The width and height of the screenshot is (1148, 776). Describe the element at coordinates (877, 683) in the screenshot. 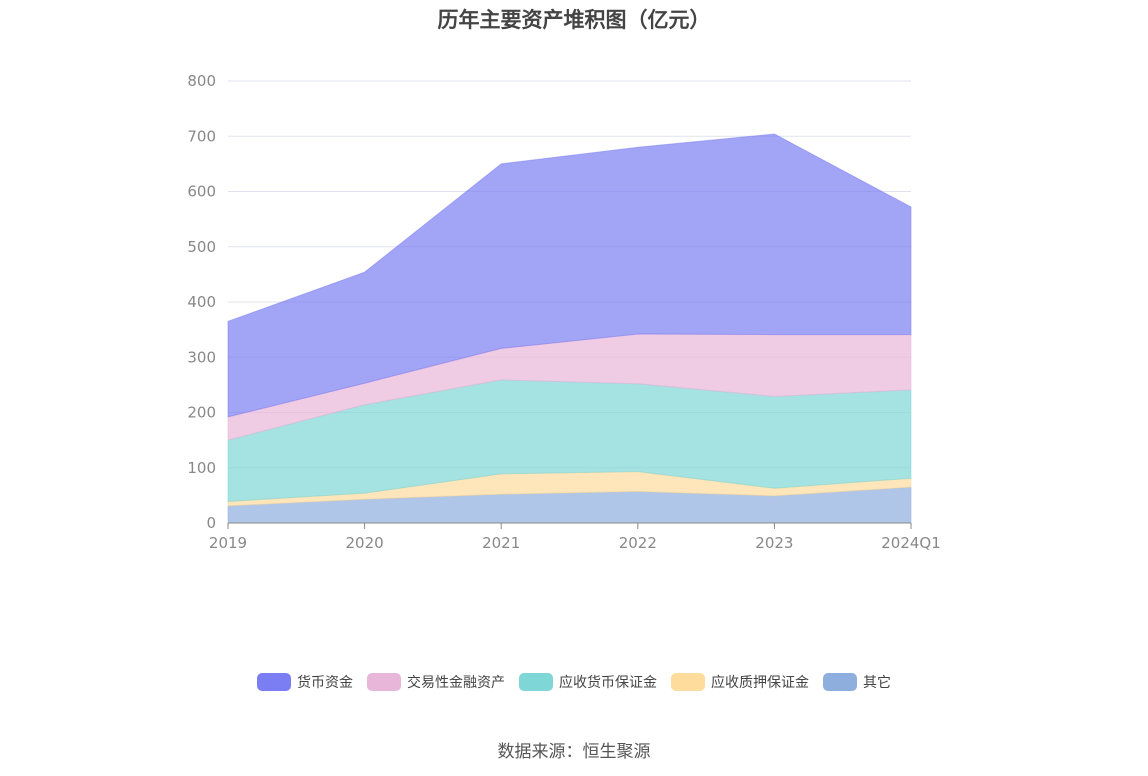

I see `legend-label: 其它` at that location.